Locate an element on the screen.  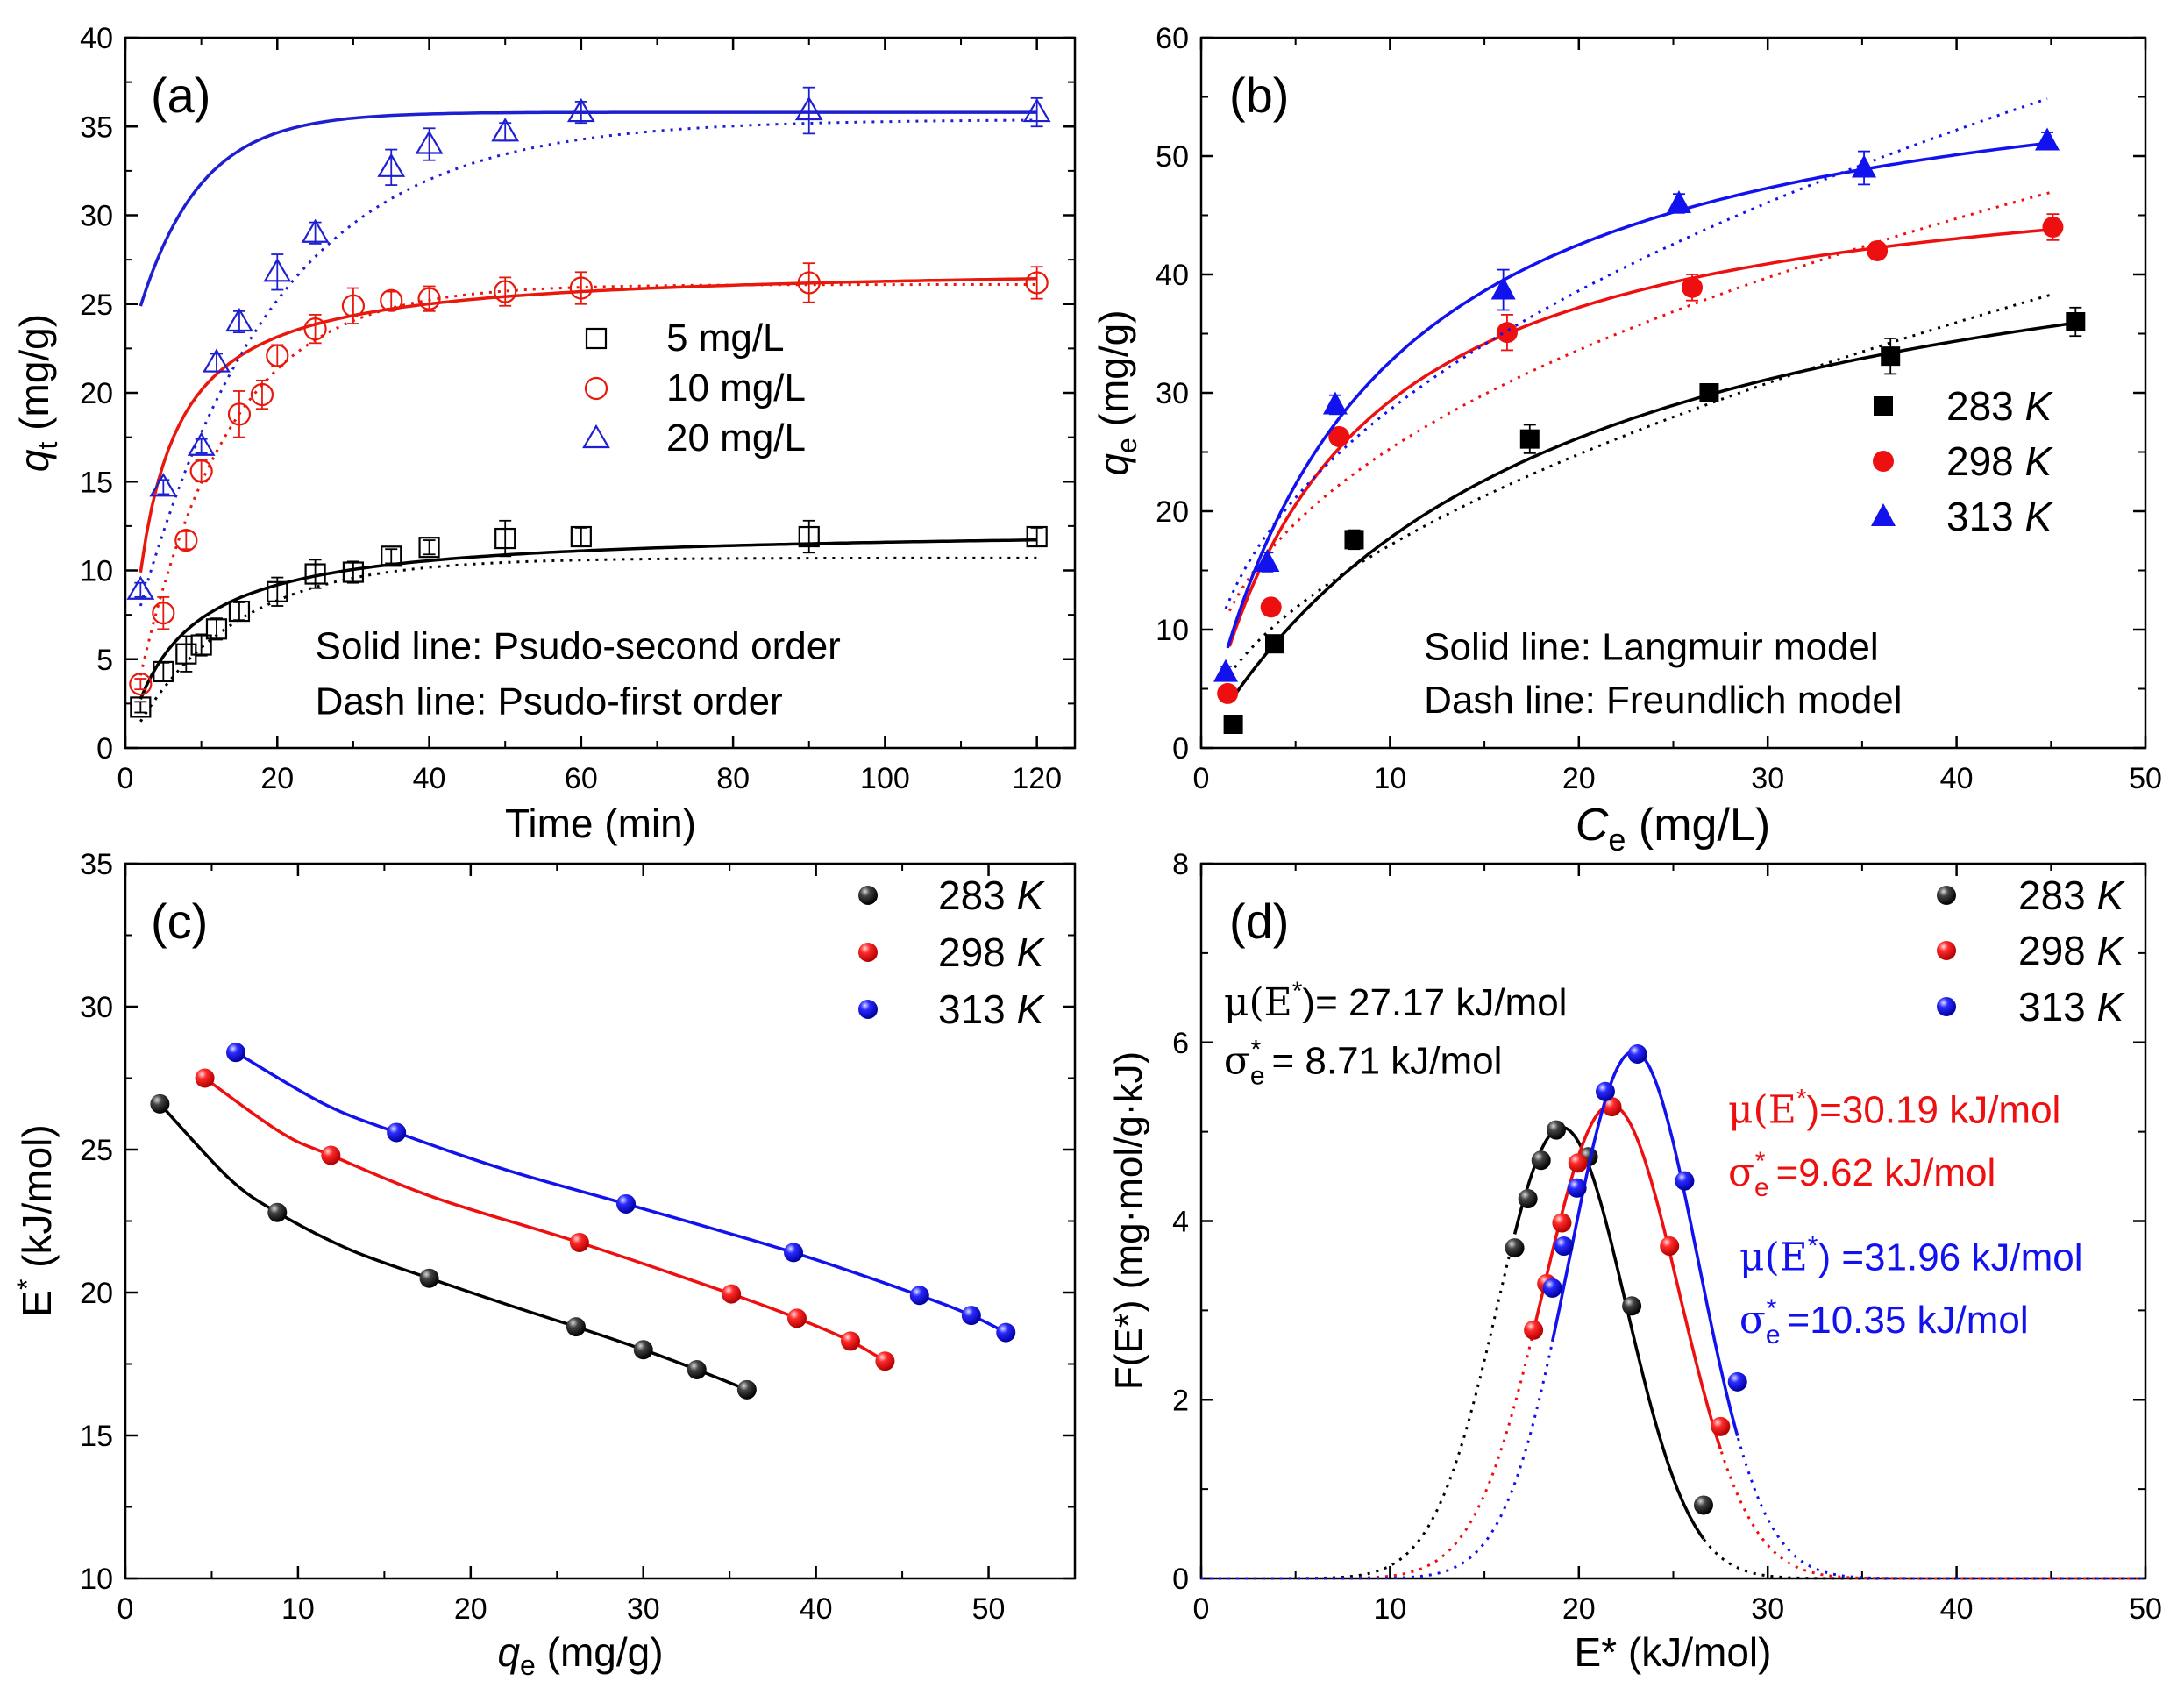
y-tick-label-a: 15 is located at coordinates (96, 482).